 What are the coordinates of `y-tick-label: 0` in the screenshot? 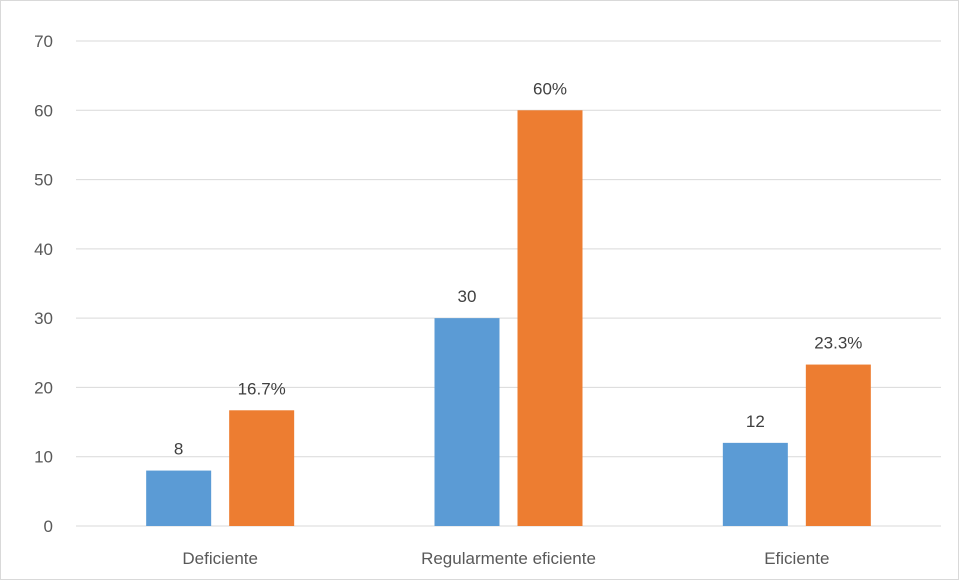 It's located at (48, 526).